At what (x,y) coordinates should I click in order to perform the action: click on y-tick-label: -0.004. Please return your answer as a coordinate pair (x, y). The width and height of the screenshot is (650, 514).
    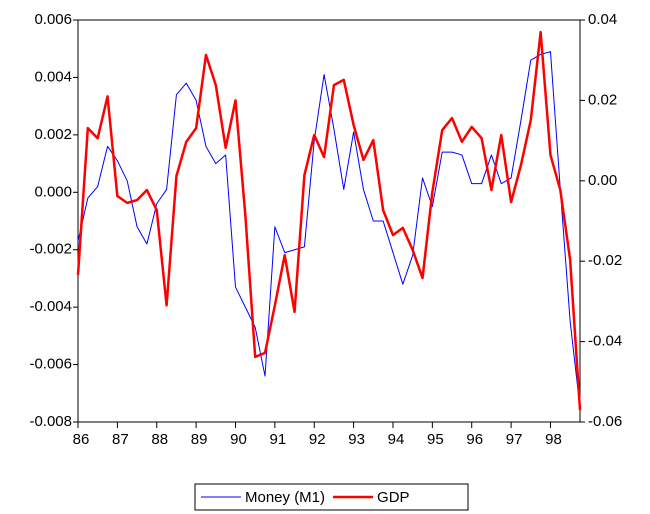
    Looking at the image, I should click on (50, 306).